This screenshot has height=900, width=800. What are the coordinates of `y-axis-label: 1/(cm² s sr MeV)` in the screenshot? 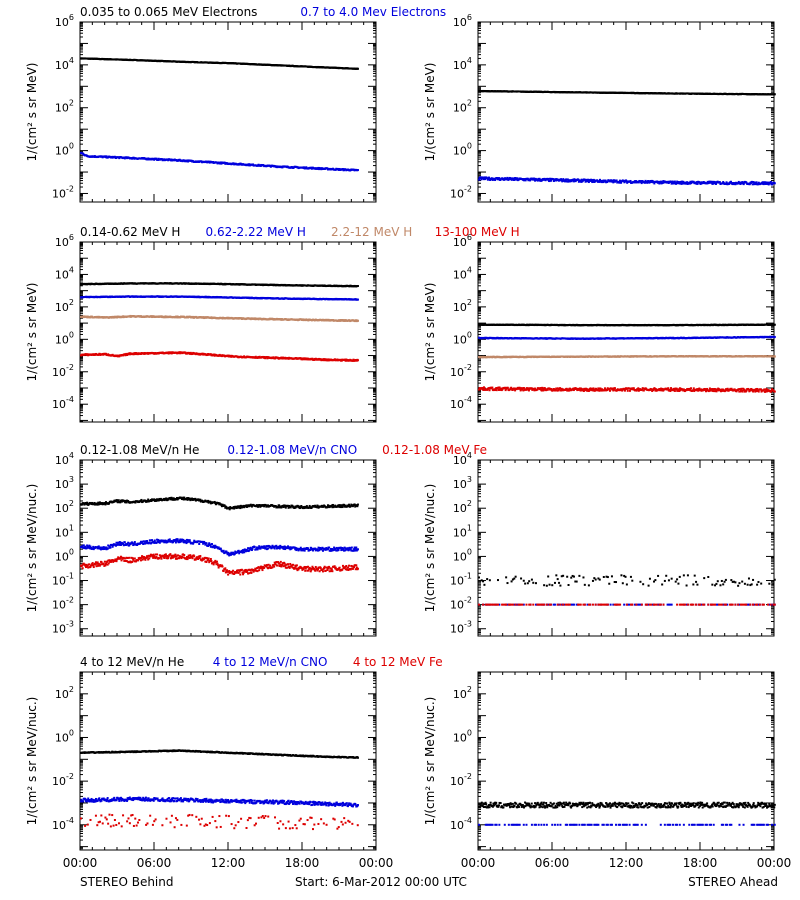 It's located at (430, 112).